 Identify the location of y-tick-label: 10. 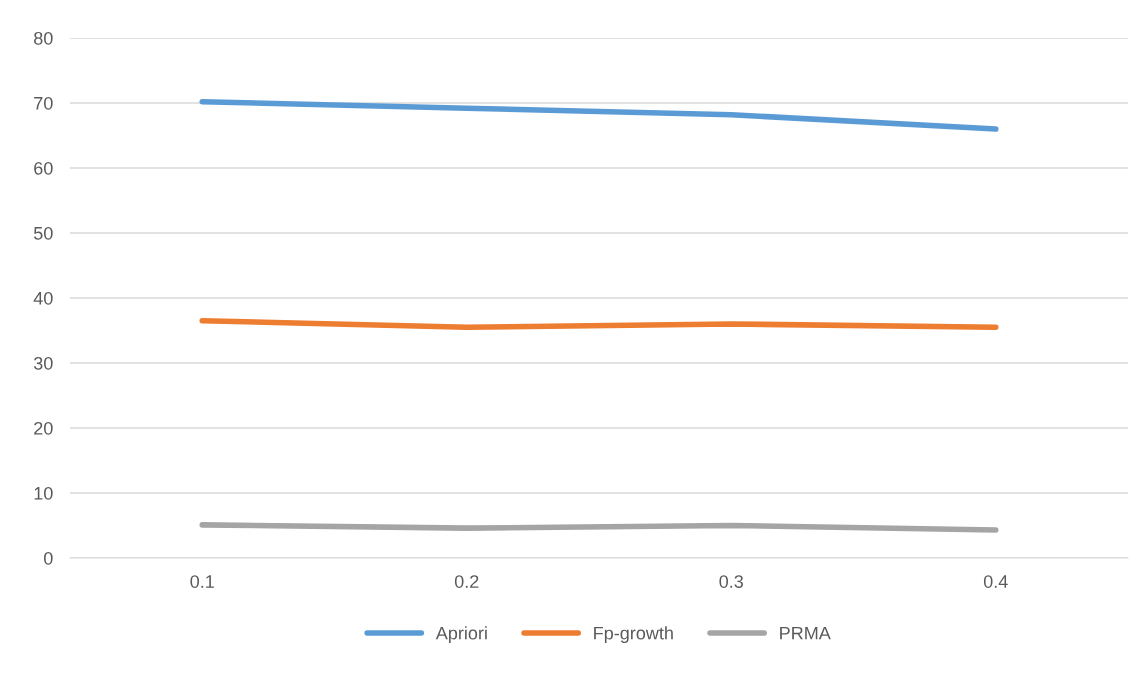
(43, 493).